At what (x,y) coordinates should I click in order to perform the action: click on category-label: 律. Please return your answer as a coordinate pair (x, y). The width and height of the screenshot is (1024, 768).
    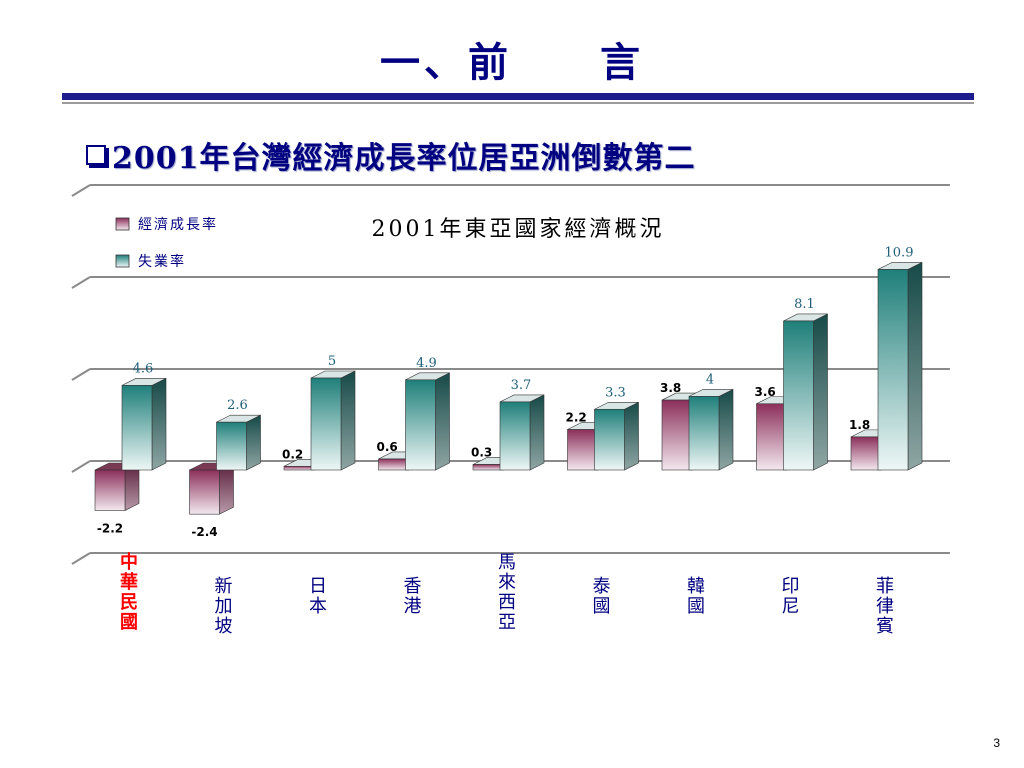
    Looking at the image, I should click on (885, 606).